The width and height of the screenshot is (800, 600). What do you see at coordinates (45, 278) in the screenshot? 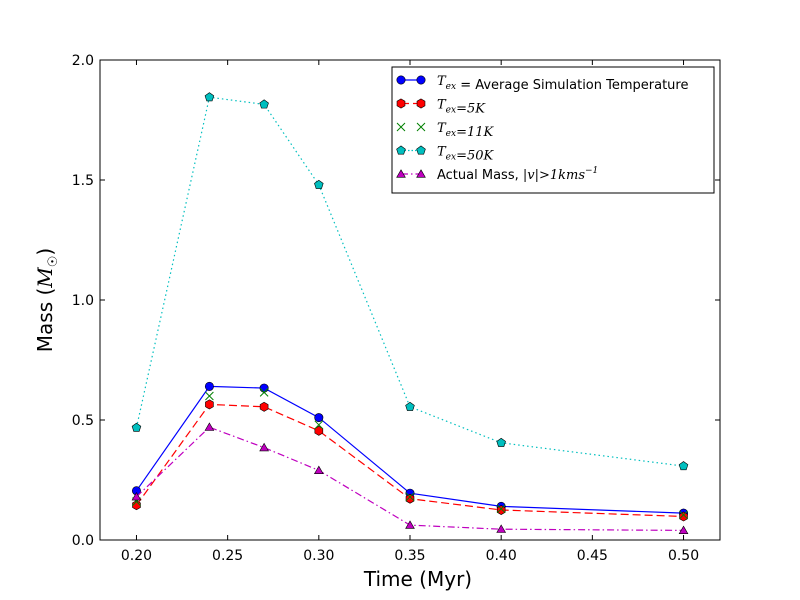
I see `y-axis-label-symbol: M` at bounding box center [45, 278].